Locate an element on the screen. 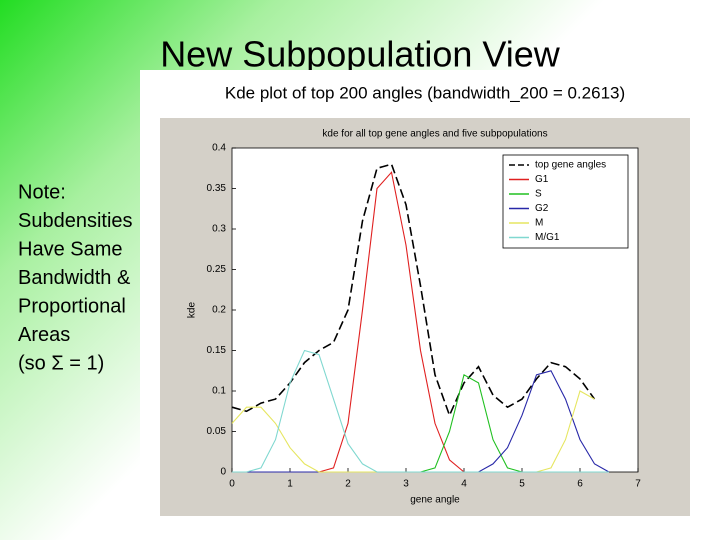 The height and width of the screenshot is (540, 720). y-axis-label: kde is located at coordinates (192, 310).